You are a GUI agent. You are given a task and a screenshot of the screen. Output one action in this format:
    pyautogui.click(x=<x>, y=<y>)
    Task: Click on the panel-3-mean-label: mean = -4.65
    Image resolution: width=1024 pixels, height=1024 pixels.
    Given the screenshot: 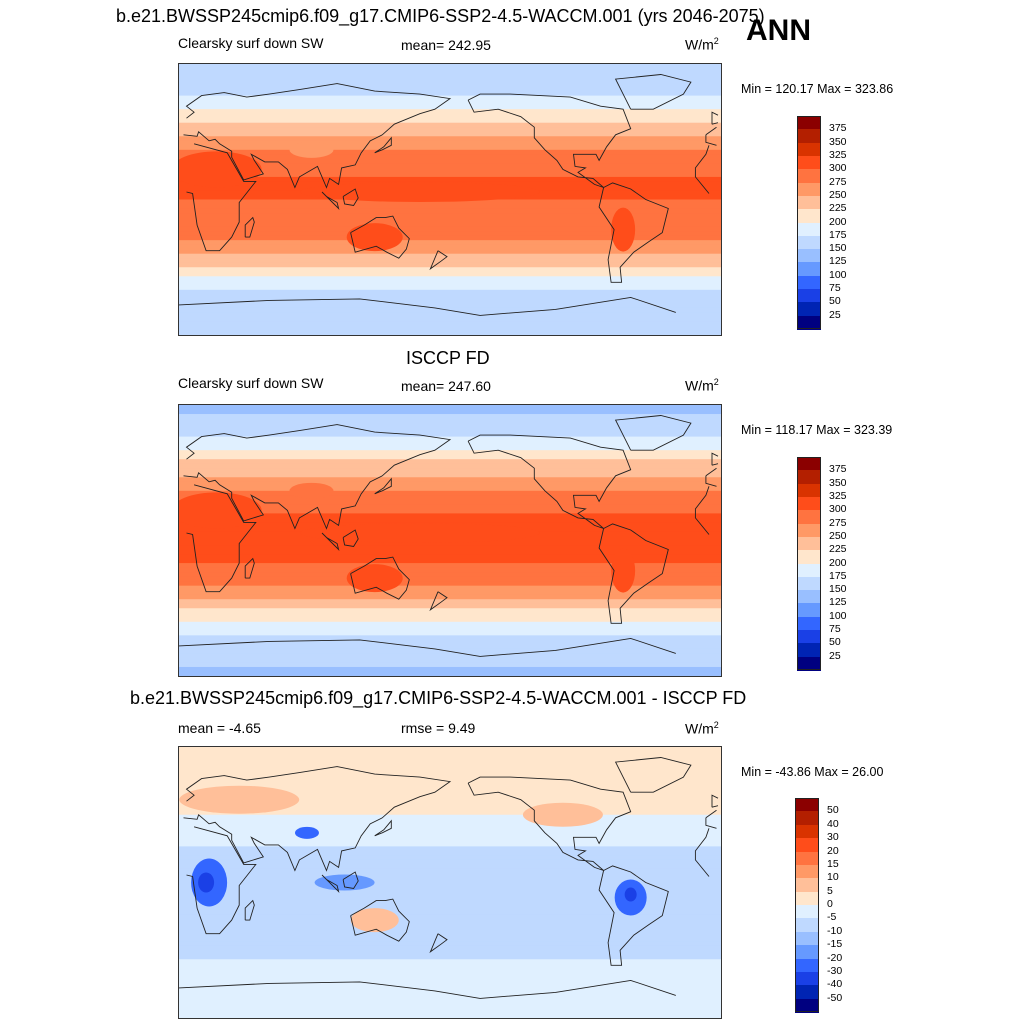 What is the action you would take?
    pyautogui.click(x=219, y=728)
    